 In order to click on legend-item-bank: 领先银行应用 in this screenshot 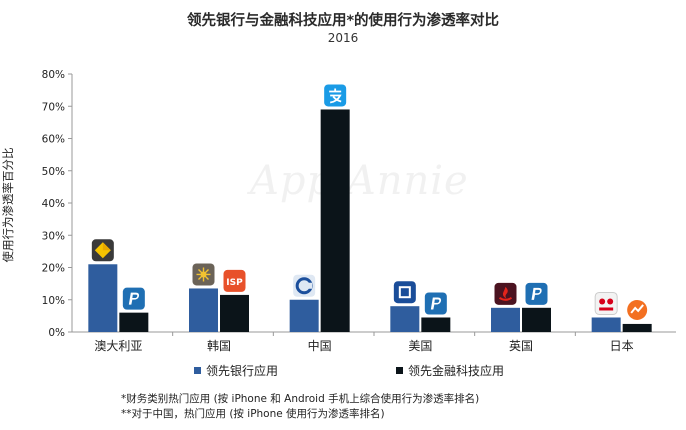, I will do `click(236, 370)`.